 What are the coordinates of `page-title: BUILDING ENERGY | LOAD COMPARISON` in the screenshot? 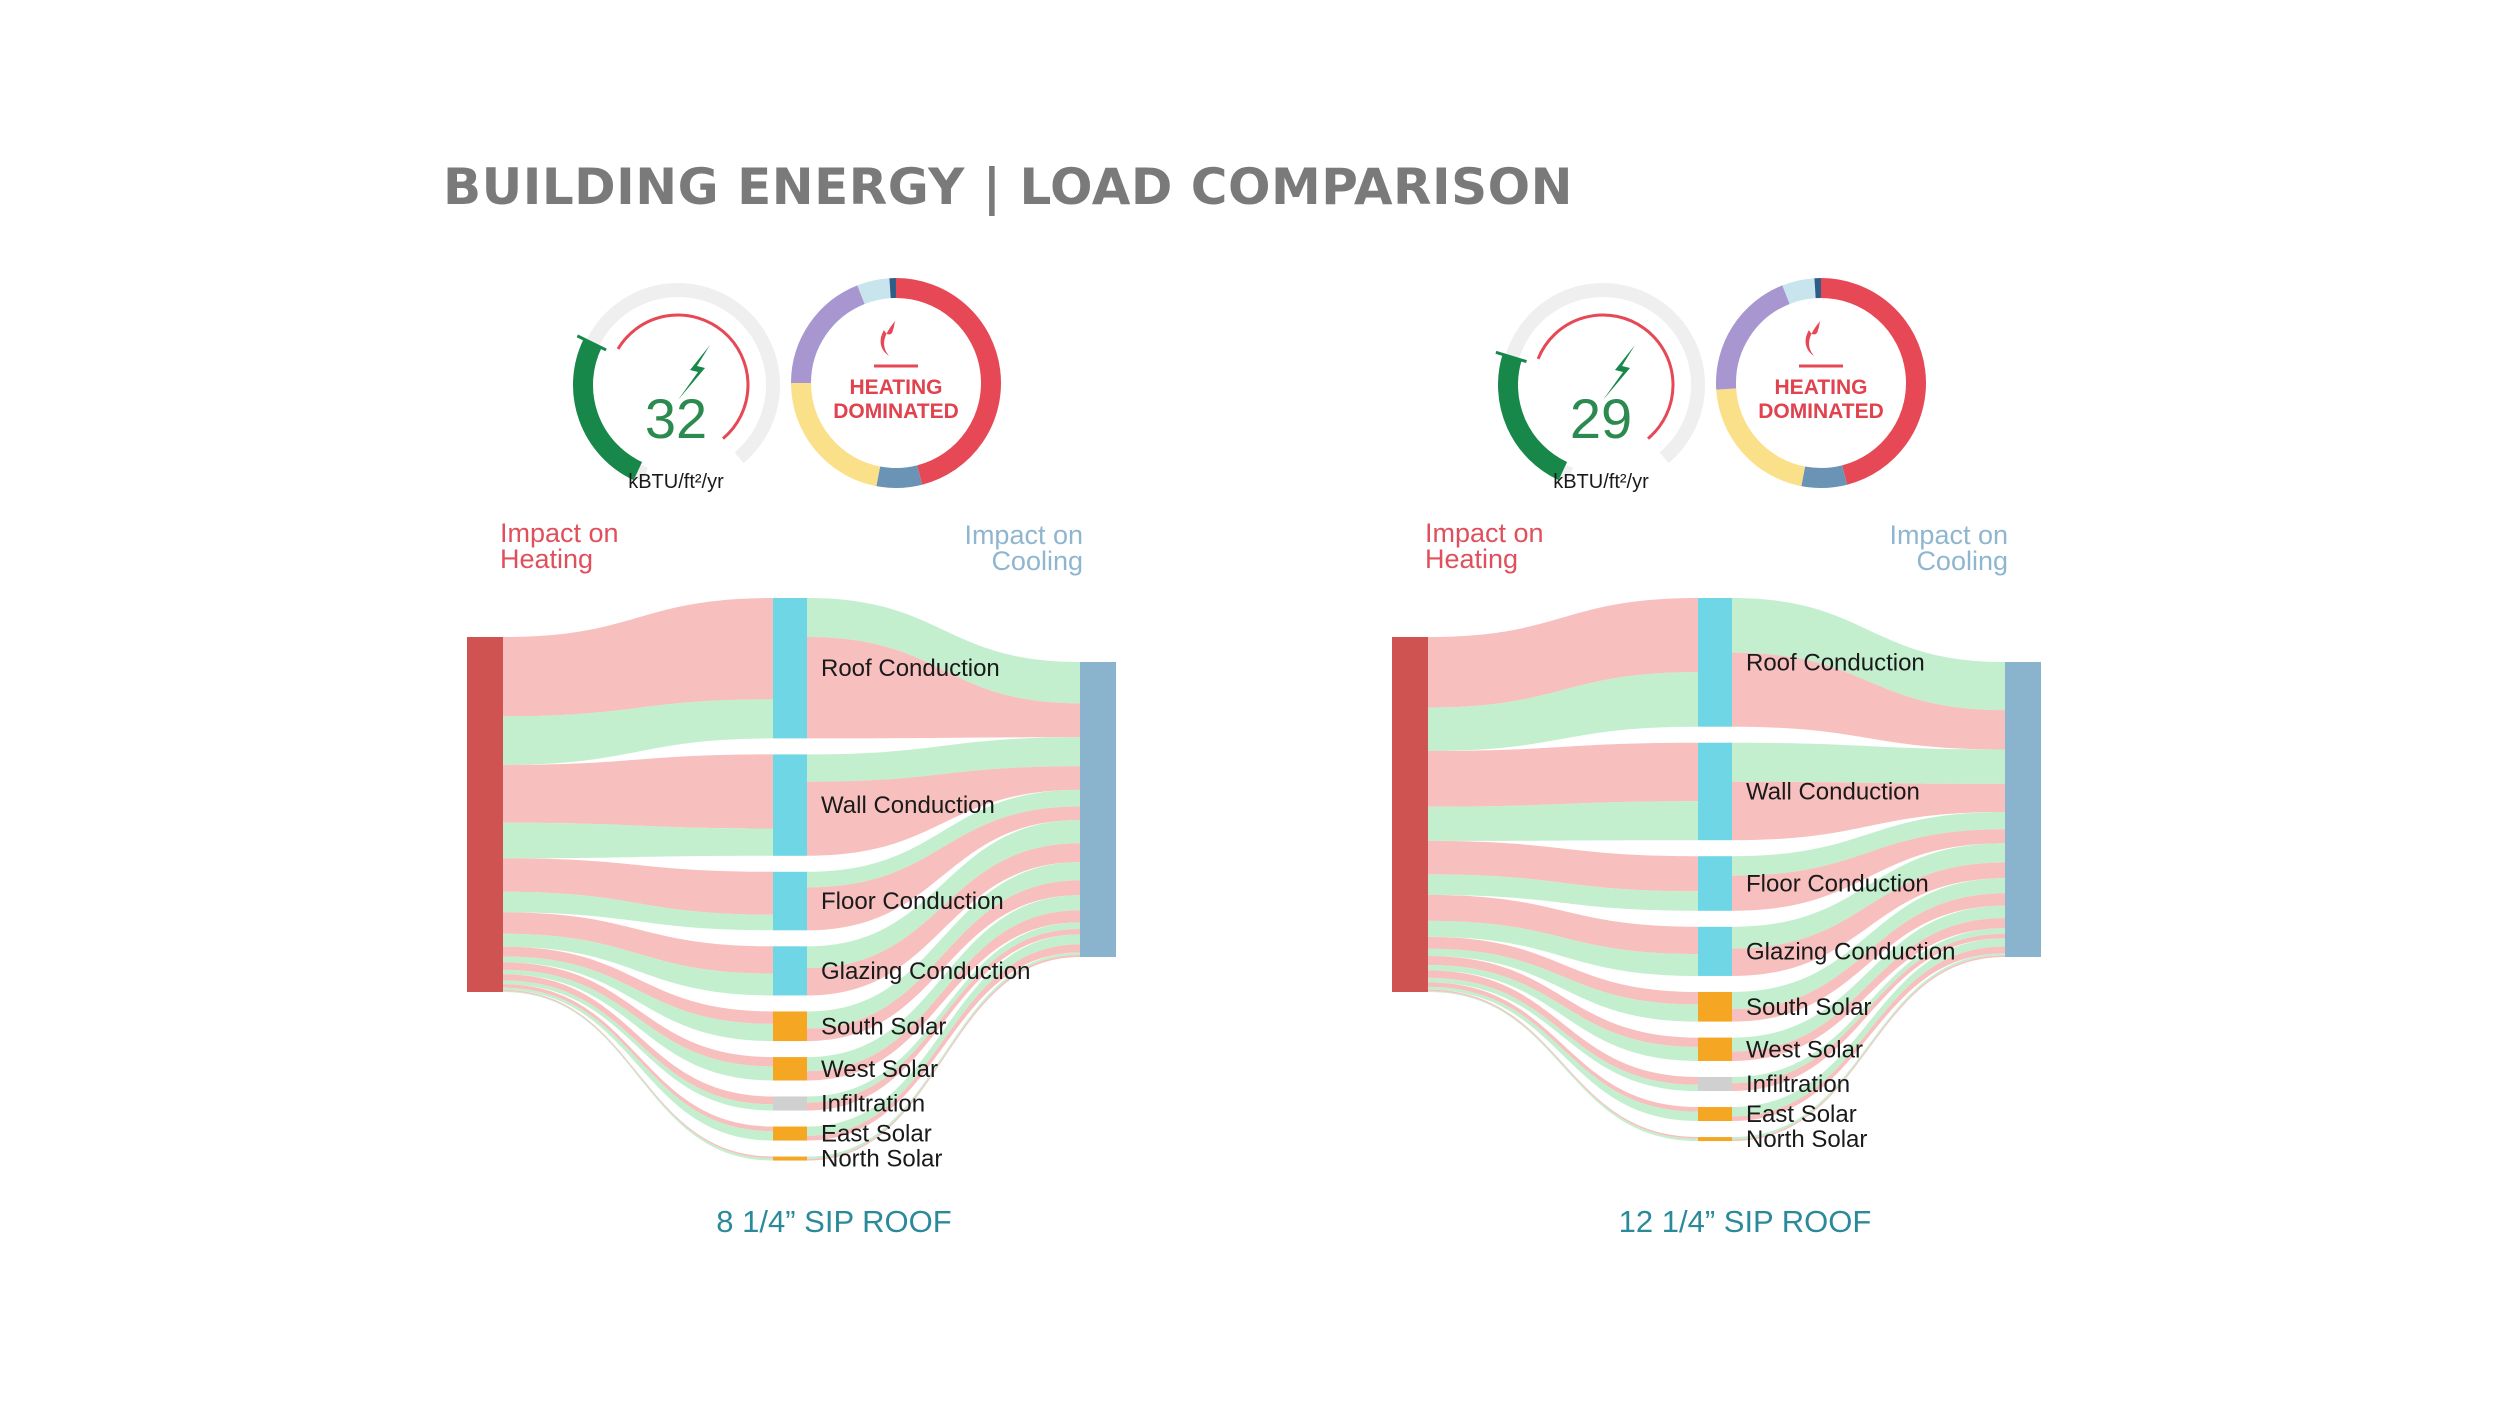 It's located at (1008, 187).